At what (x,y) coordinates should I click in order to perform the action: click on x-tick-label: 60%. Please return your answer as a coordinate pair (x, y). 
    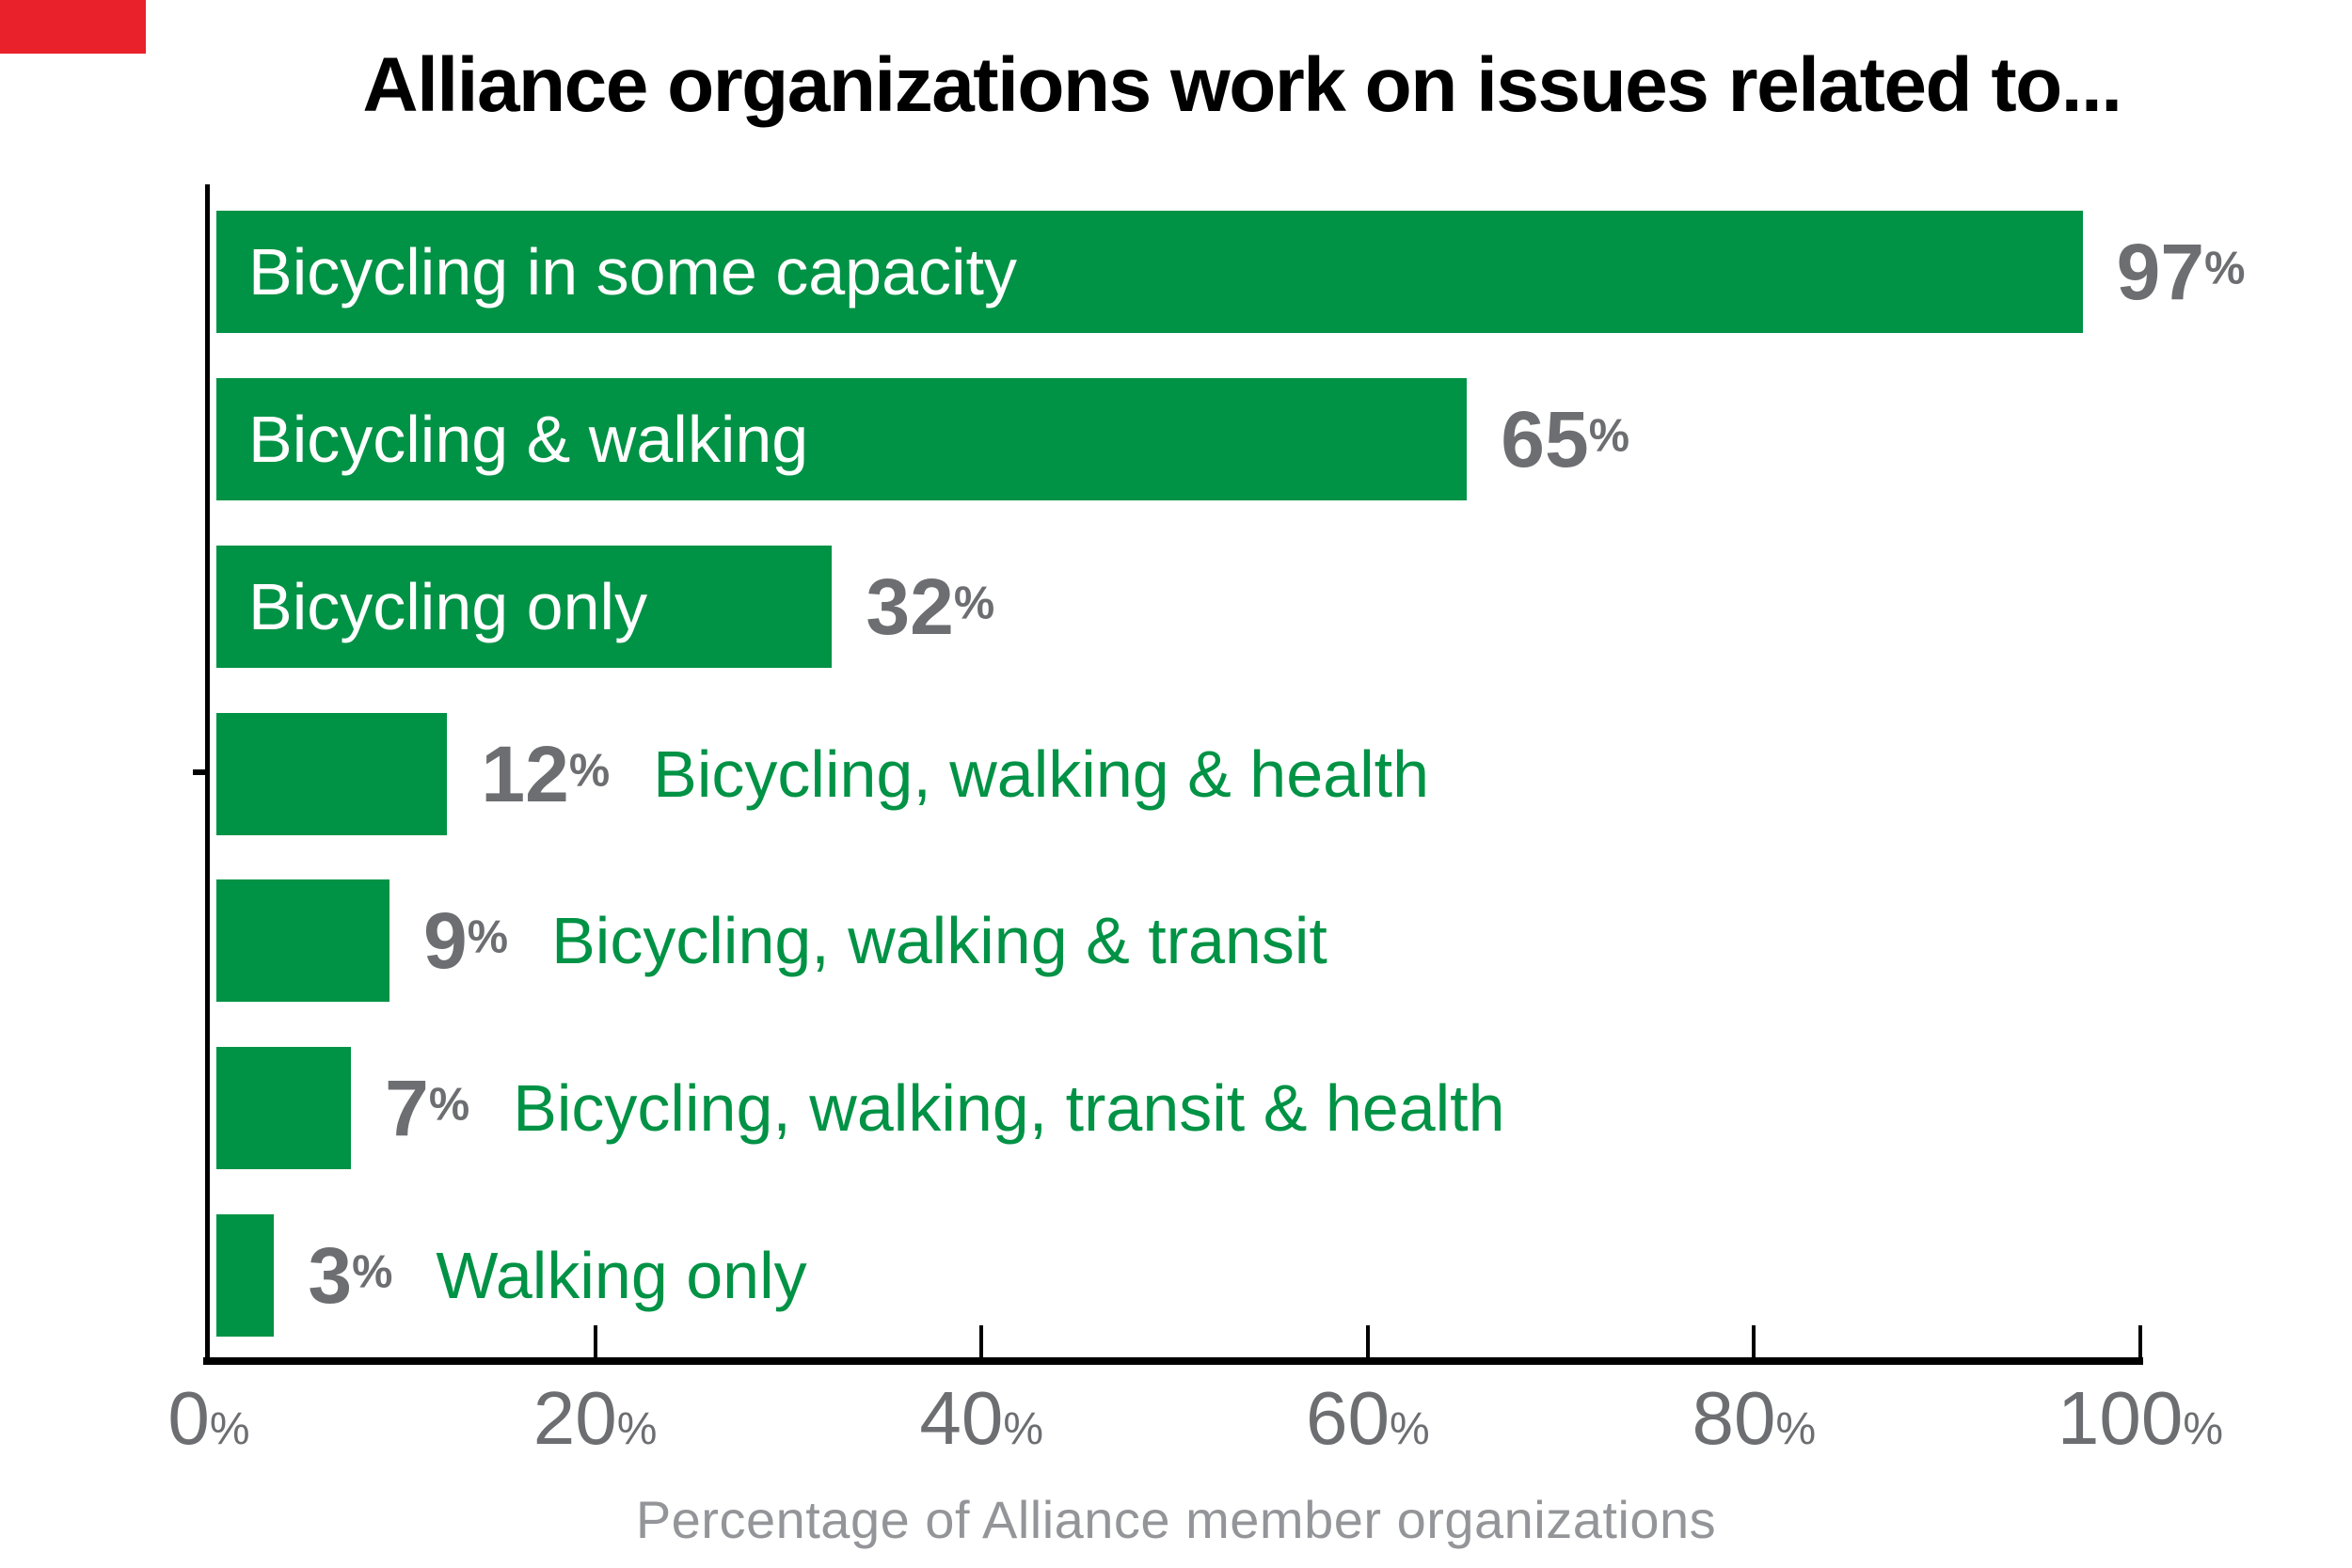
    Looking at the image, I should click on (1368, 1418).